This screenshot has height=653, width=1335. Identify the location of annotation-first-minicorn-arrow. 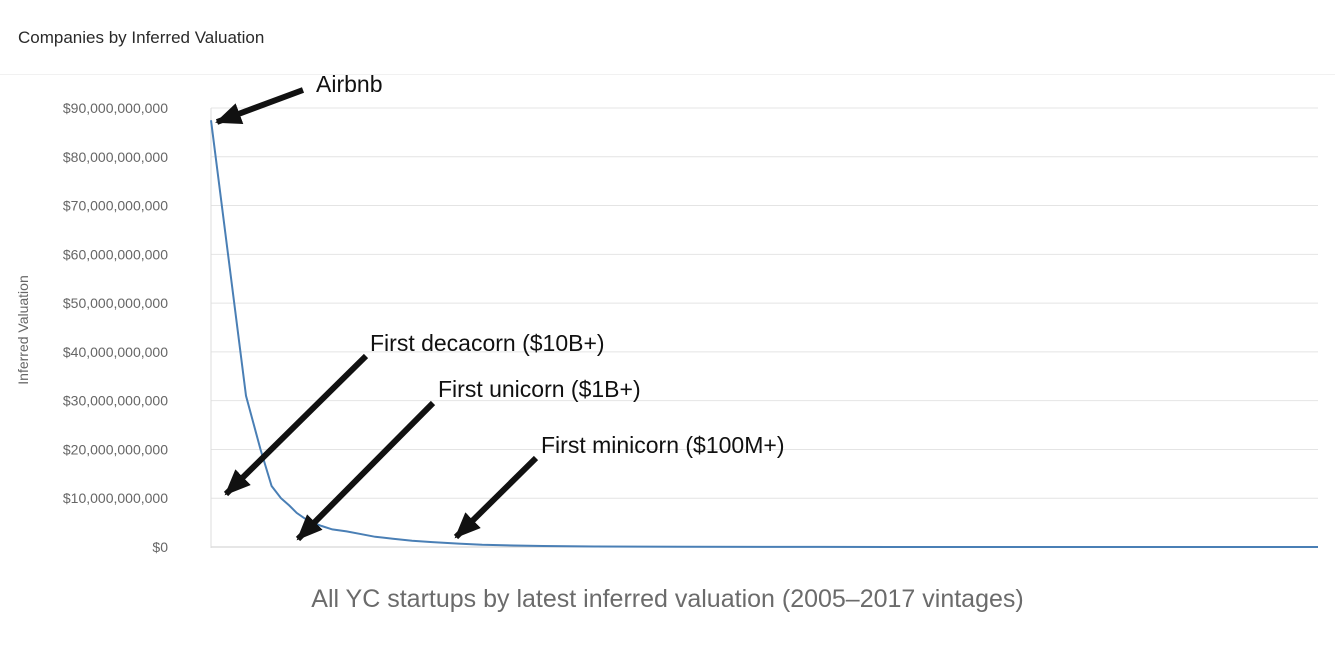
(496, 497).